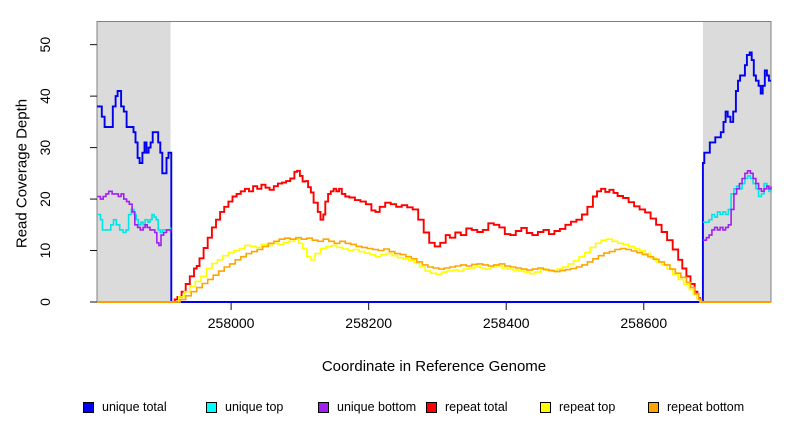  What do you see at coordinates (45, 45) in the screenshot?
I see `y-tick-label: 50` at bounding box center [45, 45].